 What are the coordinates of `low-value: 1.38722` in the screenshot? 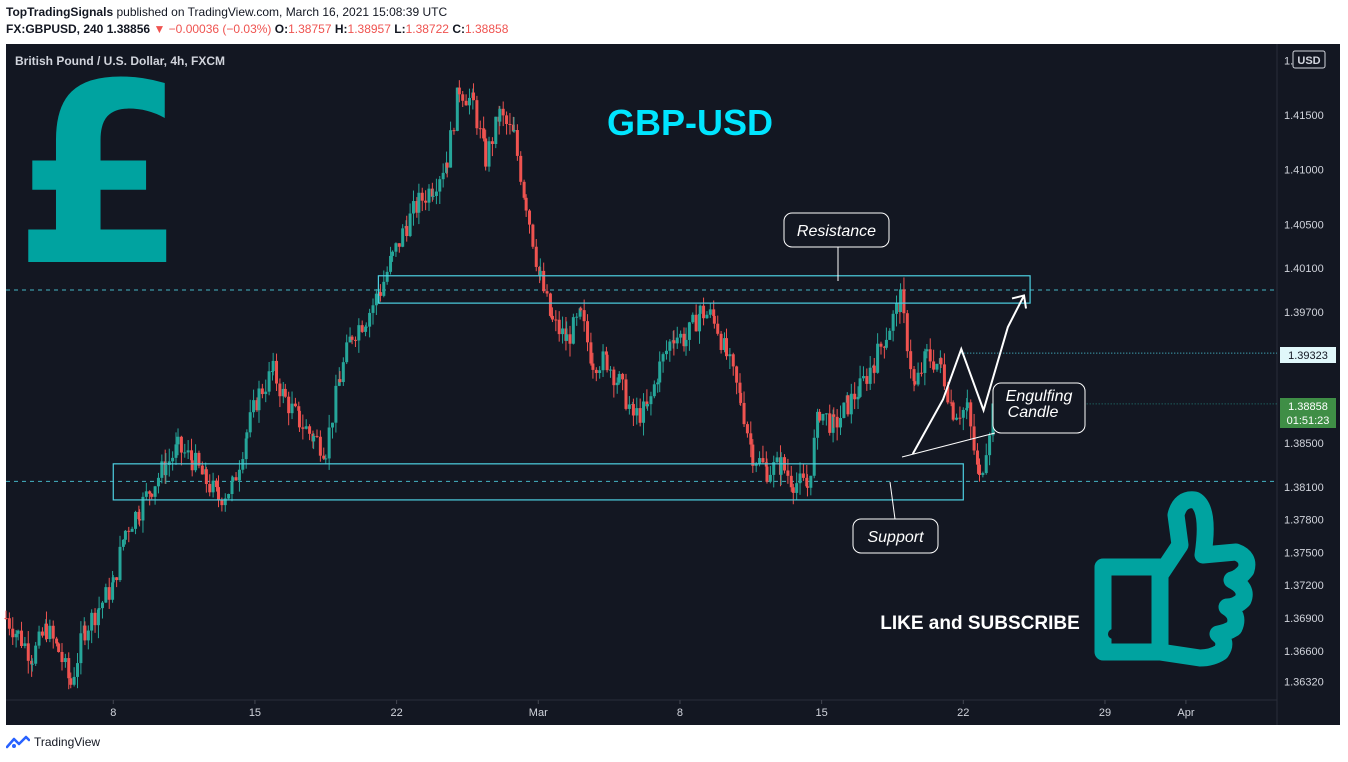 It's located at (427, 29).